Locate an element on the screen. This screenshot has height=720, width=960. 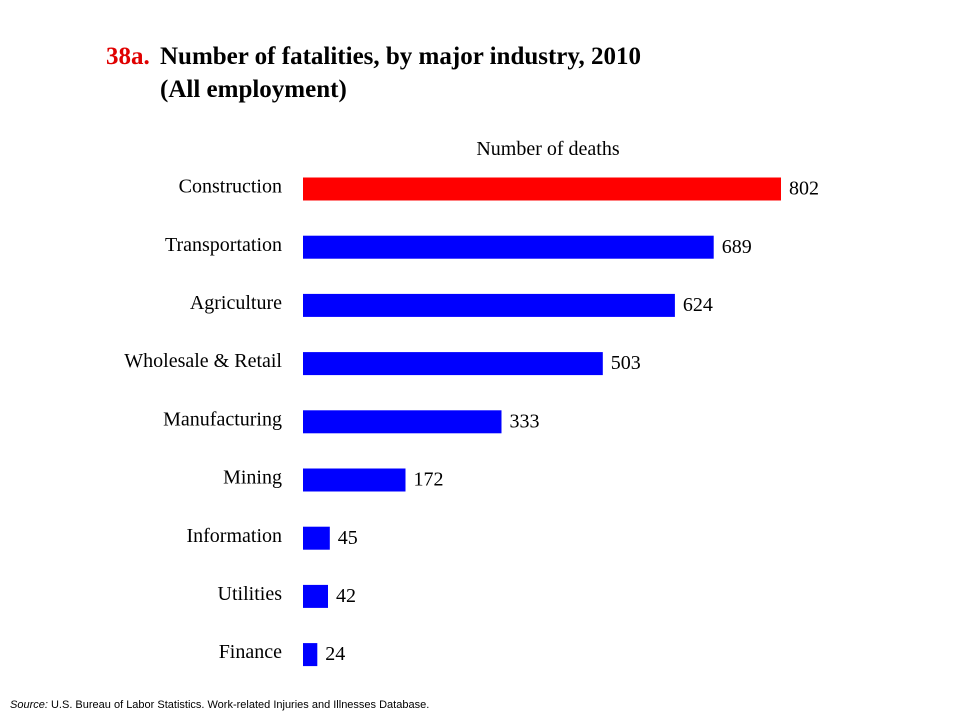
value-label-manufacturing: 333 is located at coordinates (525, 421).